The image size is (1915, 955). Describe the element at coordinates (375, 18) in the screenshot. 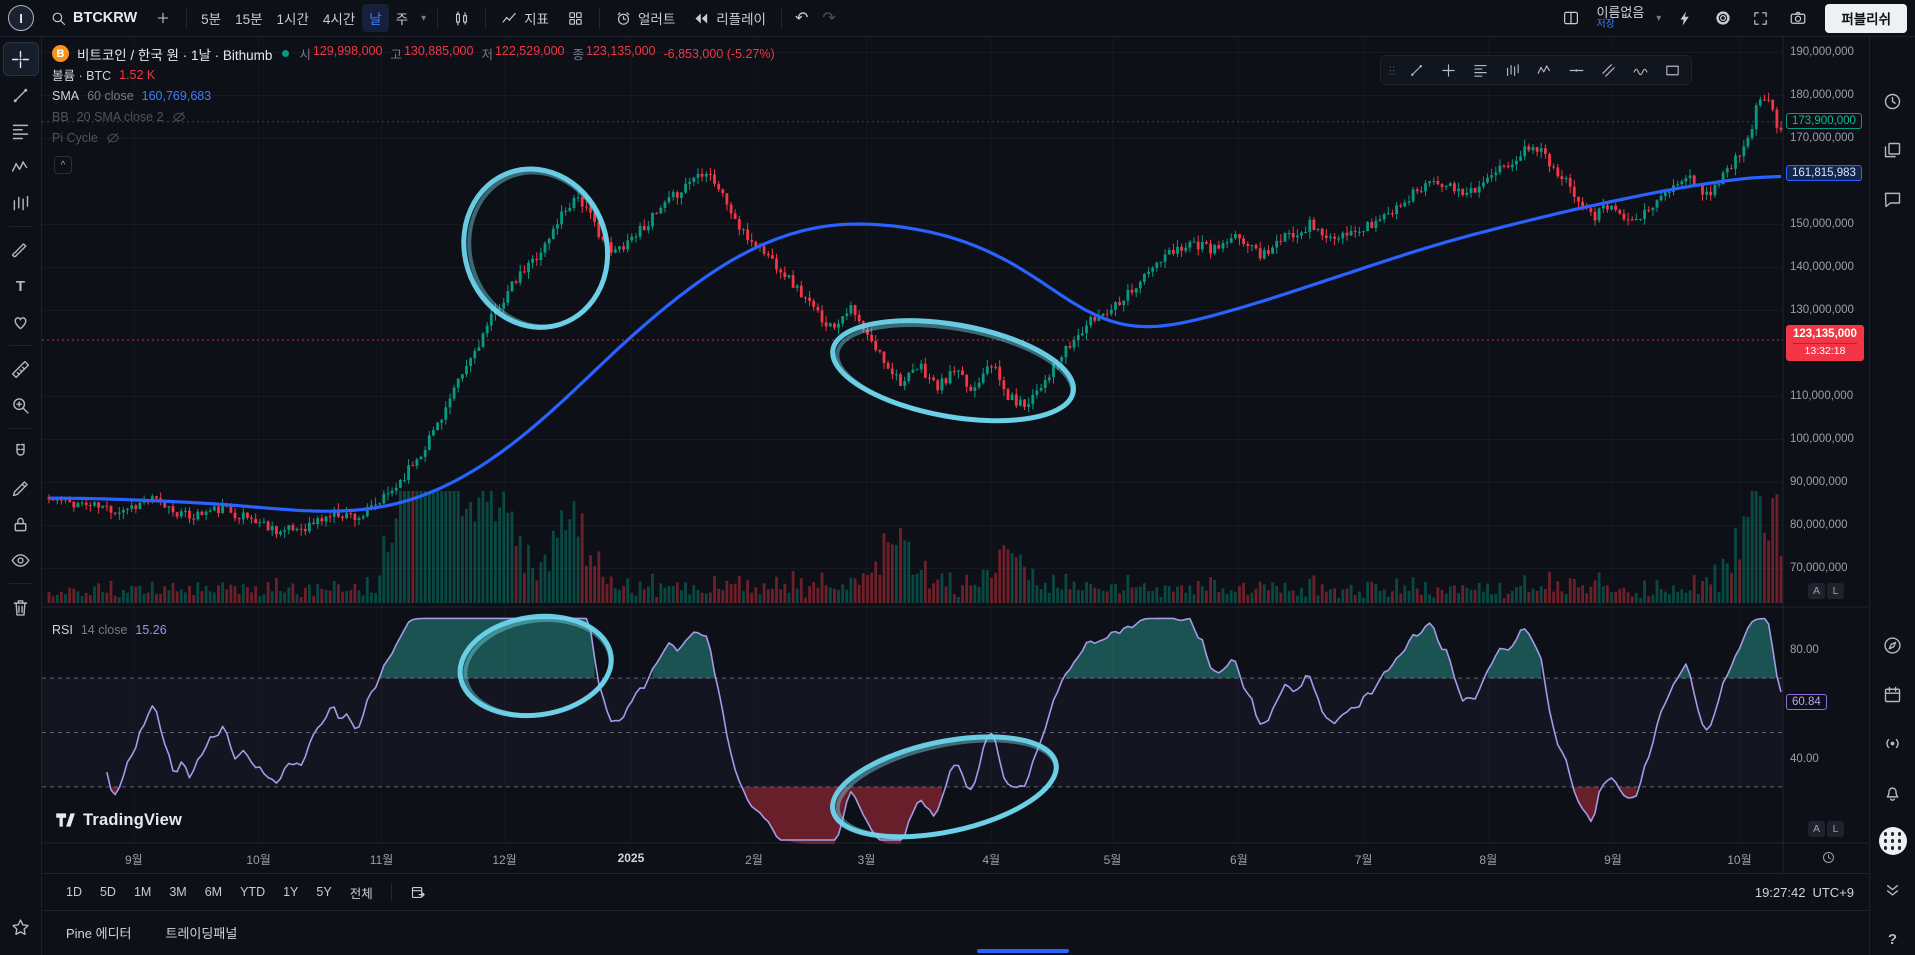

I see `interval-button-5: 날` at that location.